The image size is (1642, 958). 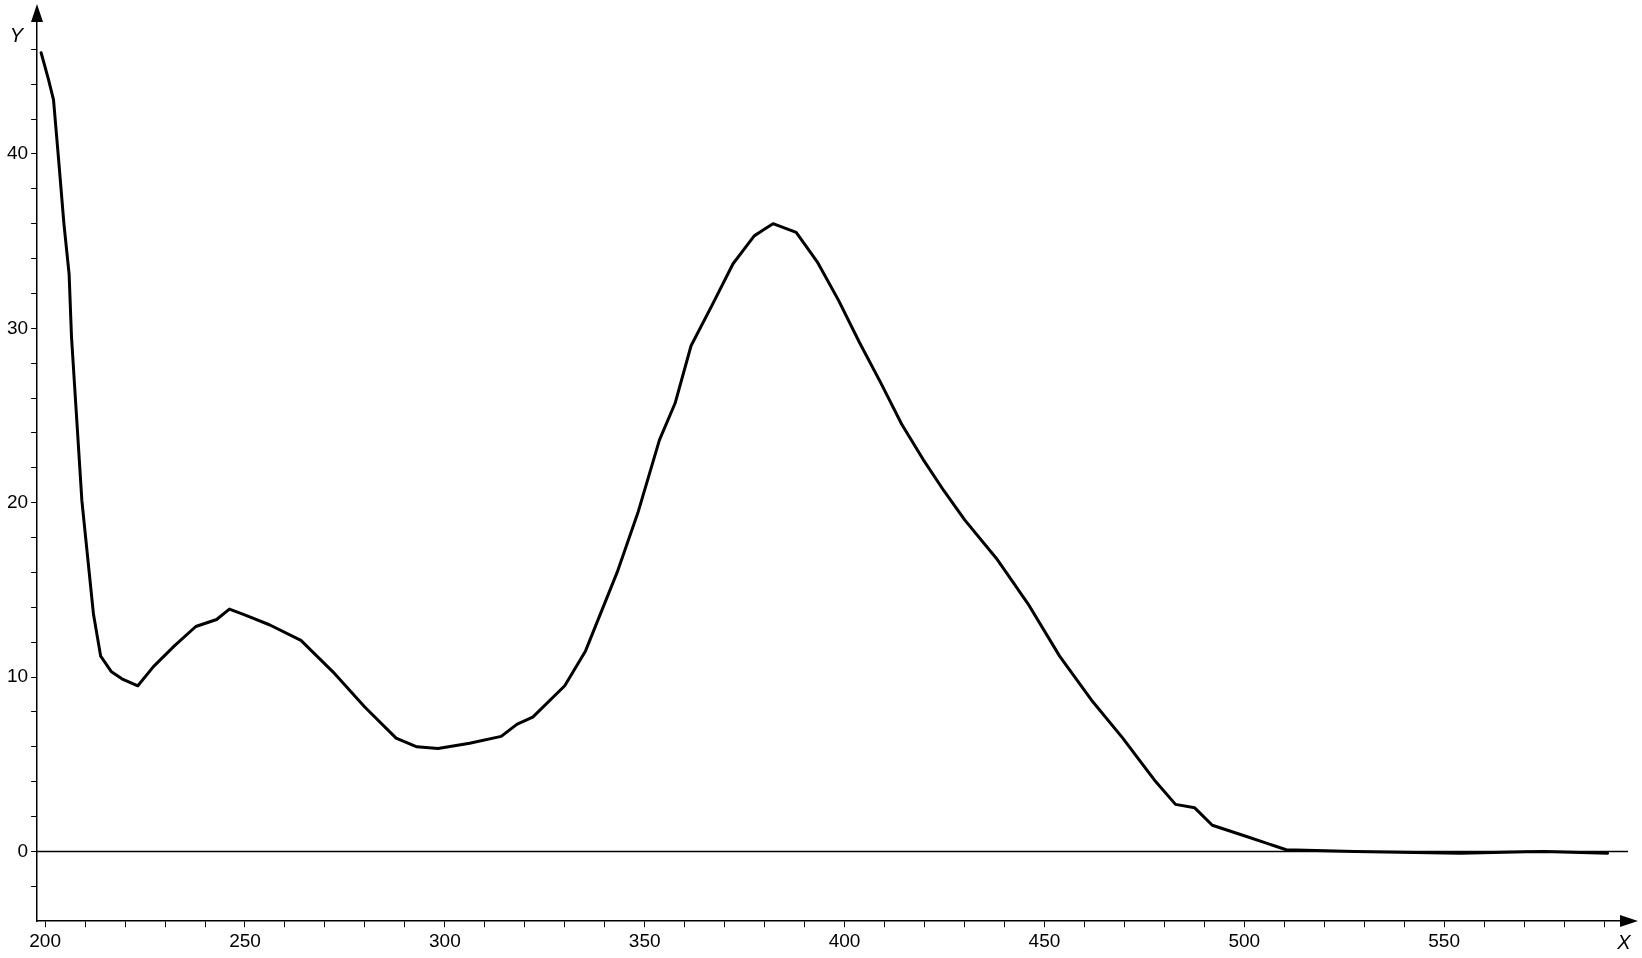 I want to click on y-tick-label: 10, so click(x=17, y=676).